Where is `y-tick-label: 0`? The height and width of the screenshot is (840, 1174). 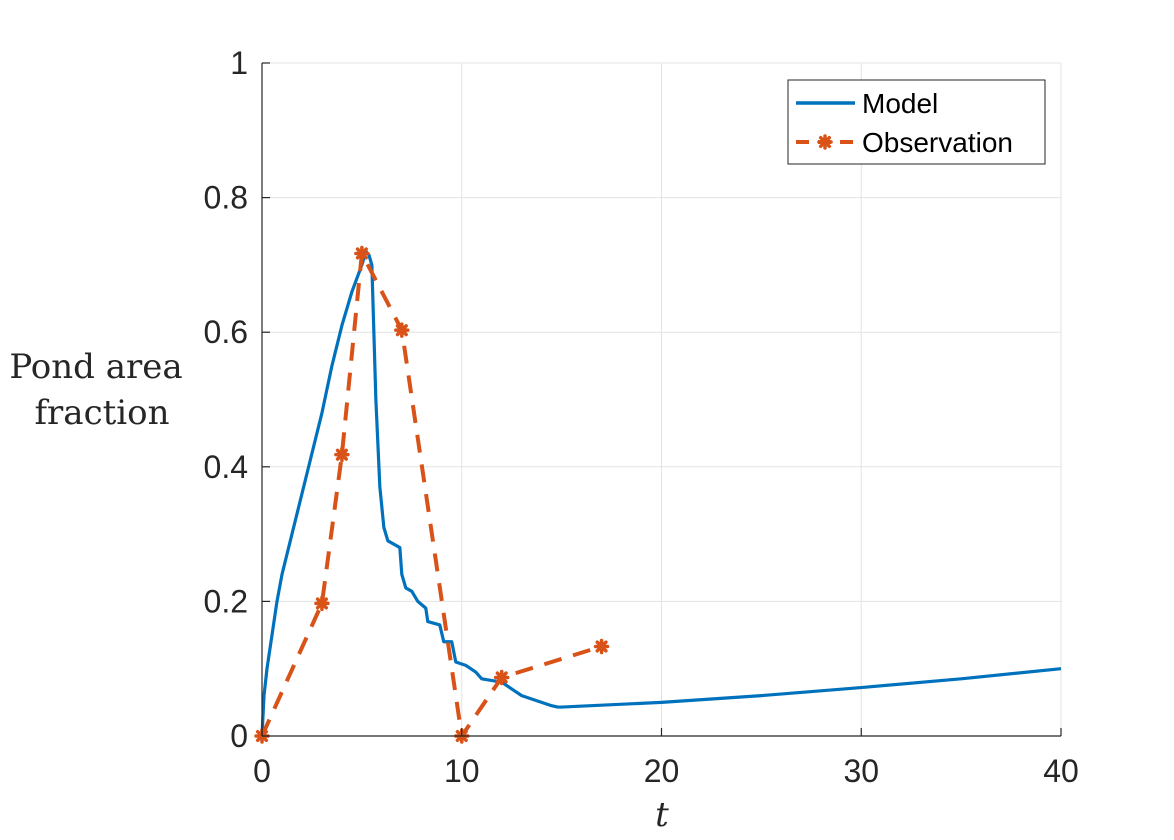
y-tick-label: 0 is located at coordinates (239, 736).